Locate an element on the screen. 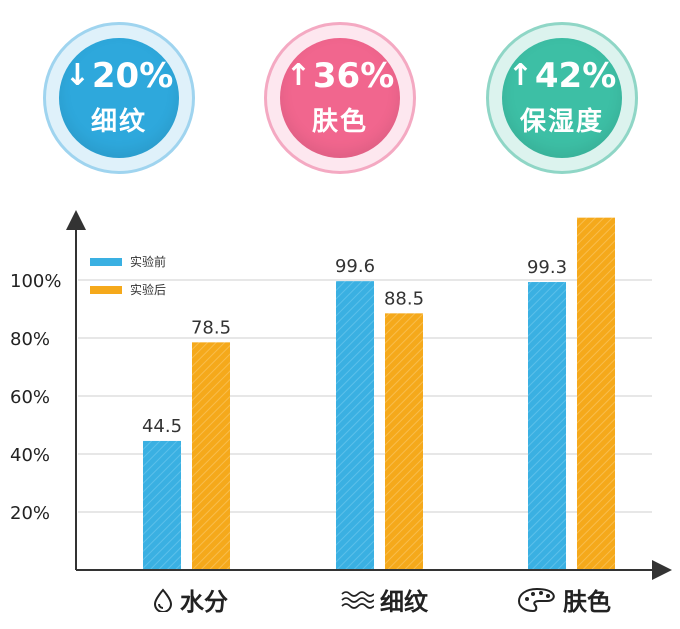  badge-skin-tone: ↑ 36% 肤色 is located at coordinates (340, 98).